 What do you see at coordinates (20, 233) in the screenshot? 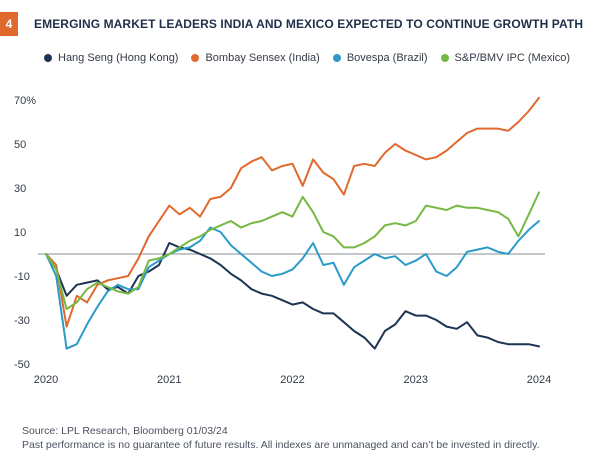
I see `y-tick-label: 10` at bounding box center [20, 233].